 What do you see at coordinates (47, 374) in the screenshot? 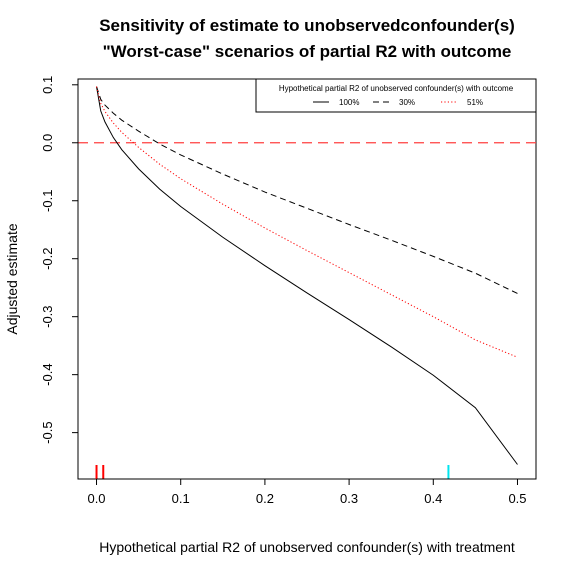
I see `y-tick-label: -0.4` at bounding box center [47, 374].